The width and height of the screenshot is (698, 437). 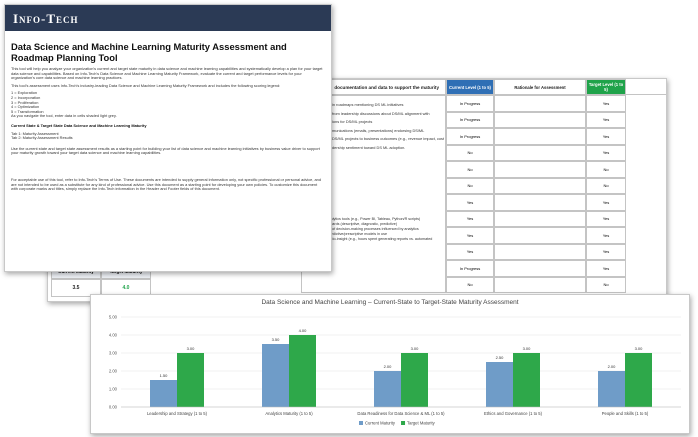 I want to click on paragraph: 3 = Proliferation, so click(x=25, y=102).